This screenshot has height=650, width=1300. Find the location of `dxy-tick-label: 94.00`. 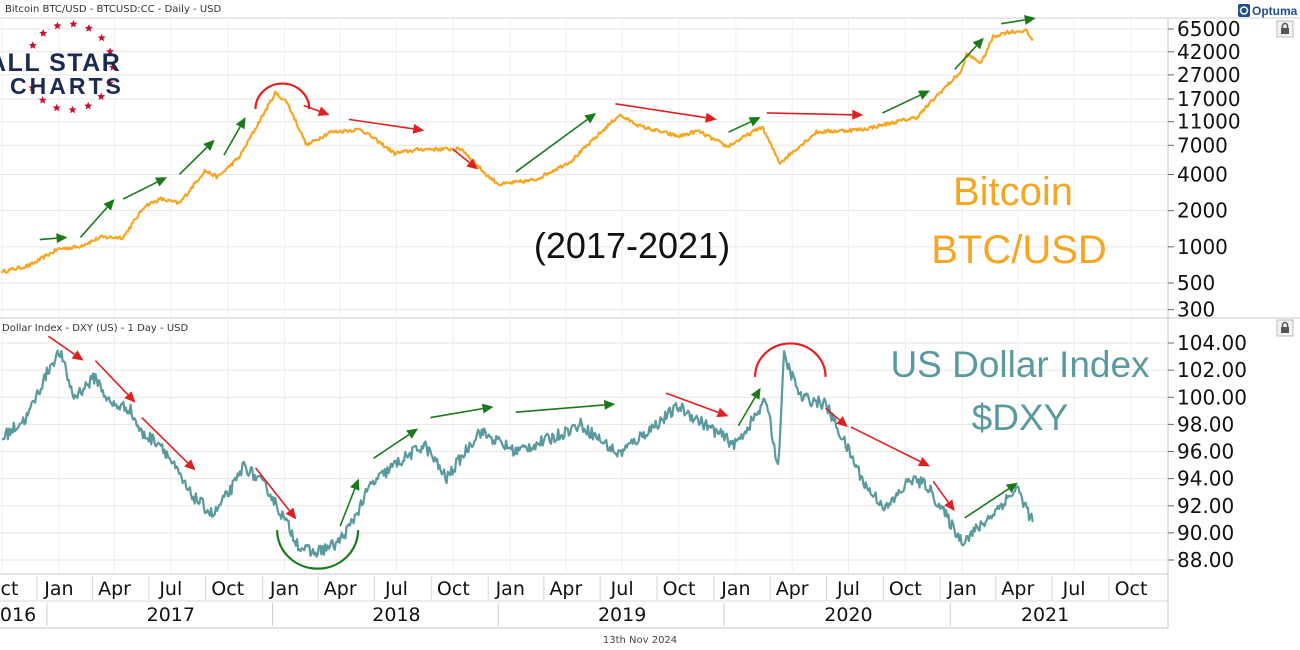

dxy-tick-label: 94.00 is located at coordinates (1205, 479).